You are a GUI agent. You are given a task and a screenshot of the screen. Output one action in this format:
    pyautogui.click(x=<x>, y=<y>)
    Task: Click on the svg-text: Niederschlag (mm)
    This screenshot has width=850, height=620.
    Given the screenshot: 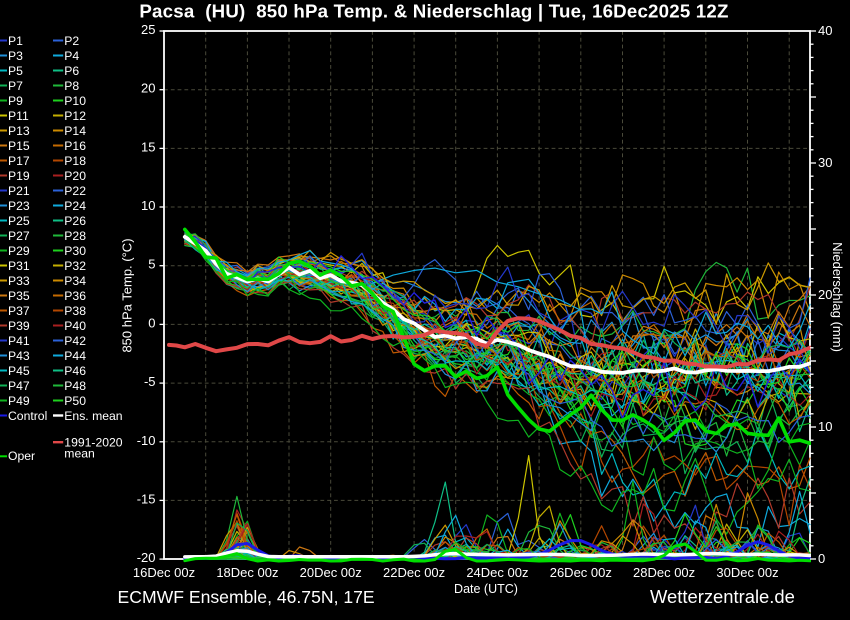 What is the action you would take?
    pyautogui.click(x=837, y=297)
    